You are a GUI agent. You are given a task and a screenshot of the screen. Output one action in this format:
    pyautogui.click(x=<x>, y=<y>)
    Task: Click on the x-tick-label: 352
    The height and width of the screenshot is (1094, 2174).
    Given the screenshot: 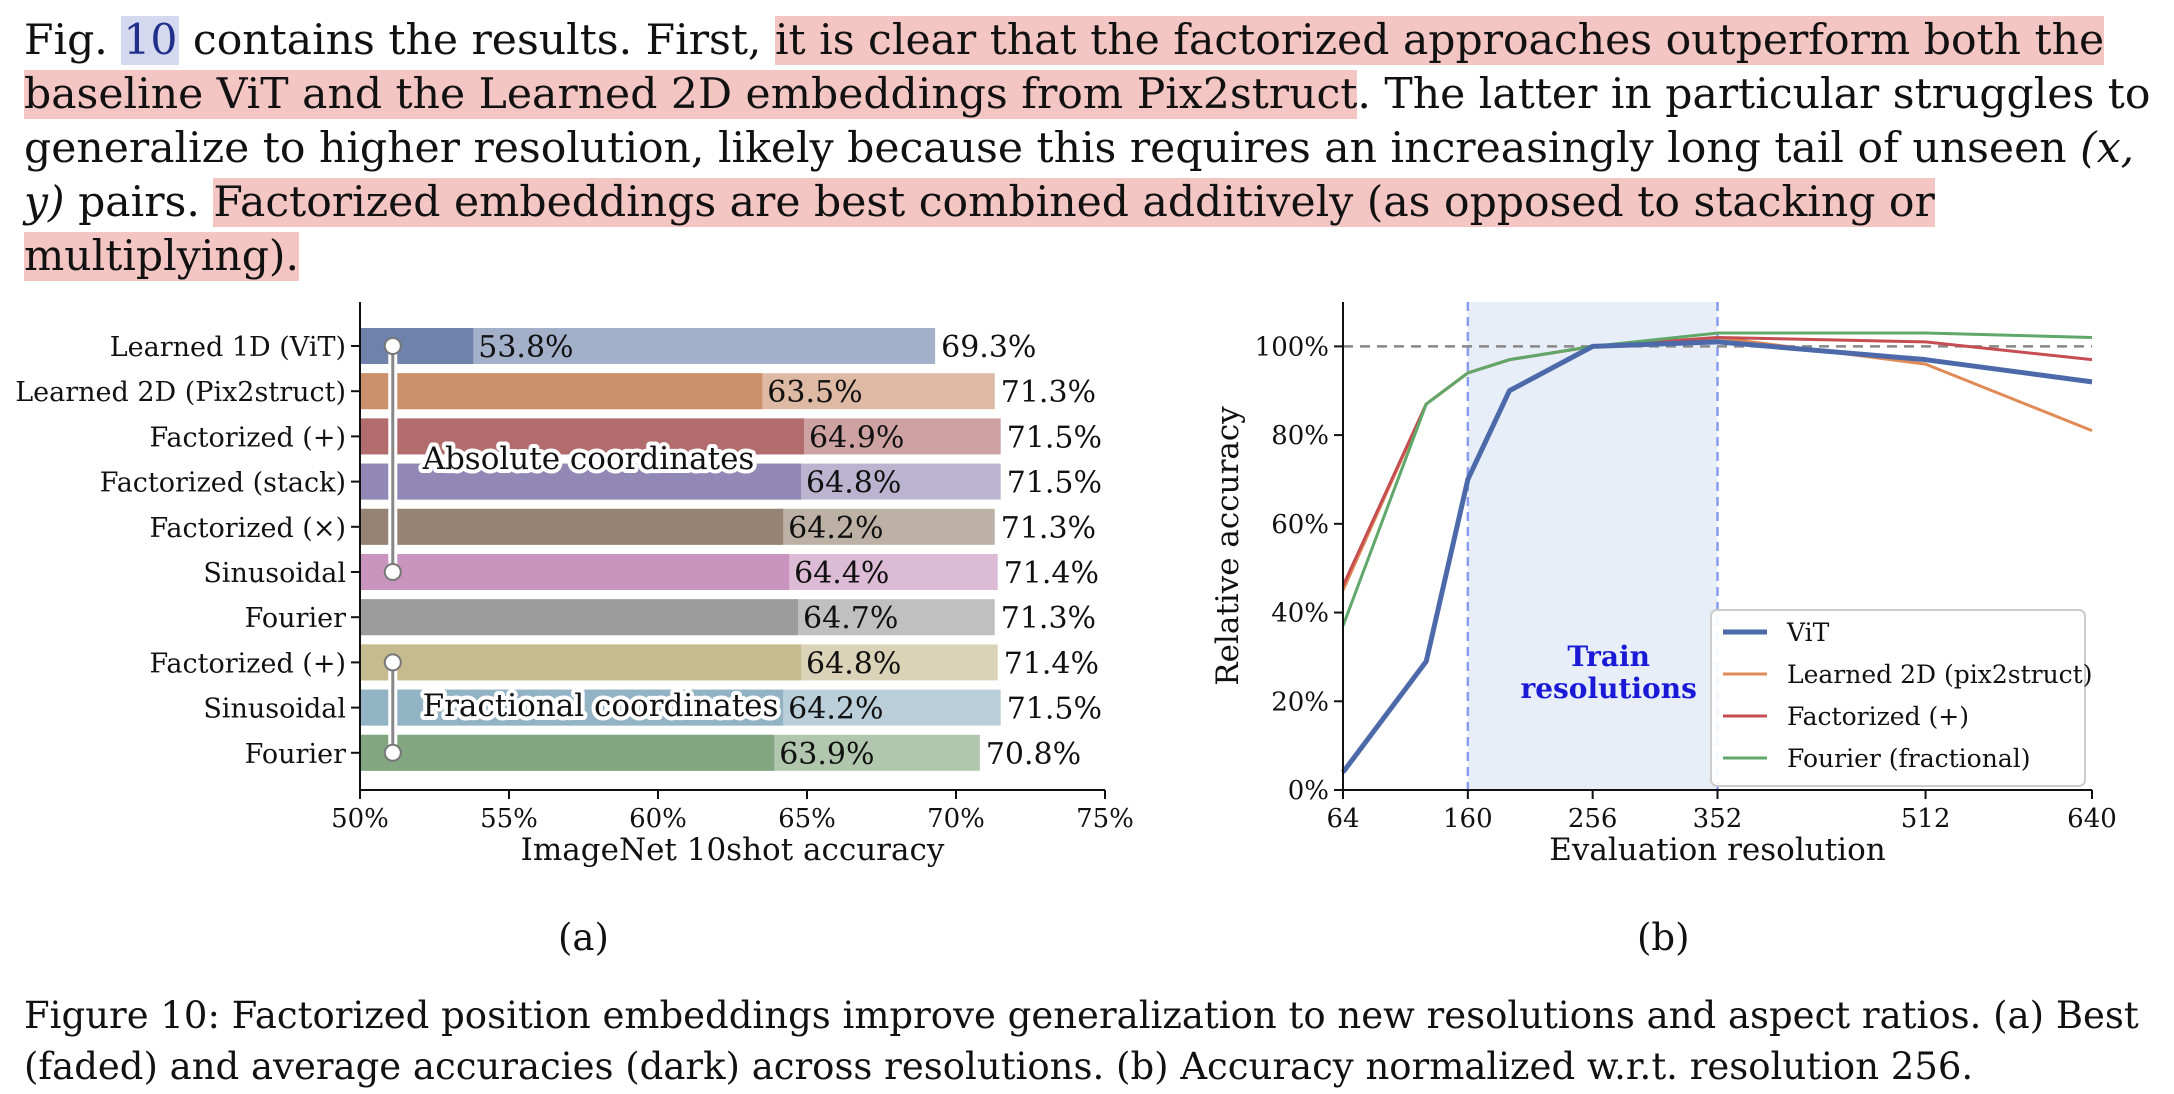 What is the action you would take?
    pyautogui.click(x=1718, y=819)
    